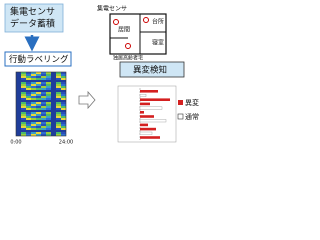  What do you see at coordinates (32, 12) in the screenshot?
I see `step-label: 集電センサ` at bounding box center [32, 12].